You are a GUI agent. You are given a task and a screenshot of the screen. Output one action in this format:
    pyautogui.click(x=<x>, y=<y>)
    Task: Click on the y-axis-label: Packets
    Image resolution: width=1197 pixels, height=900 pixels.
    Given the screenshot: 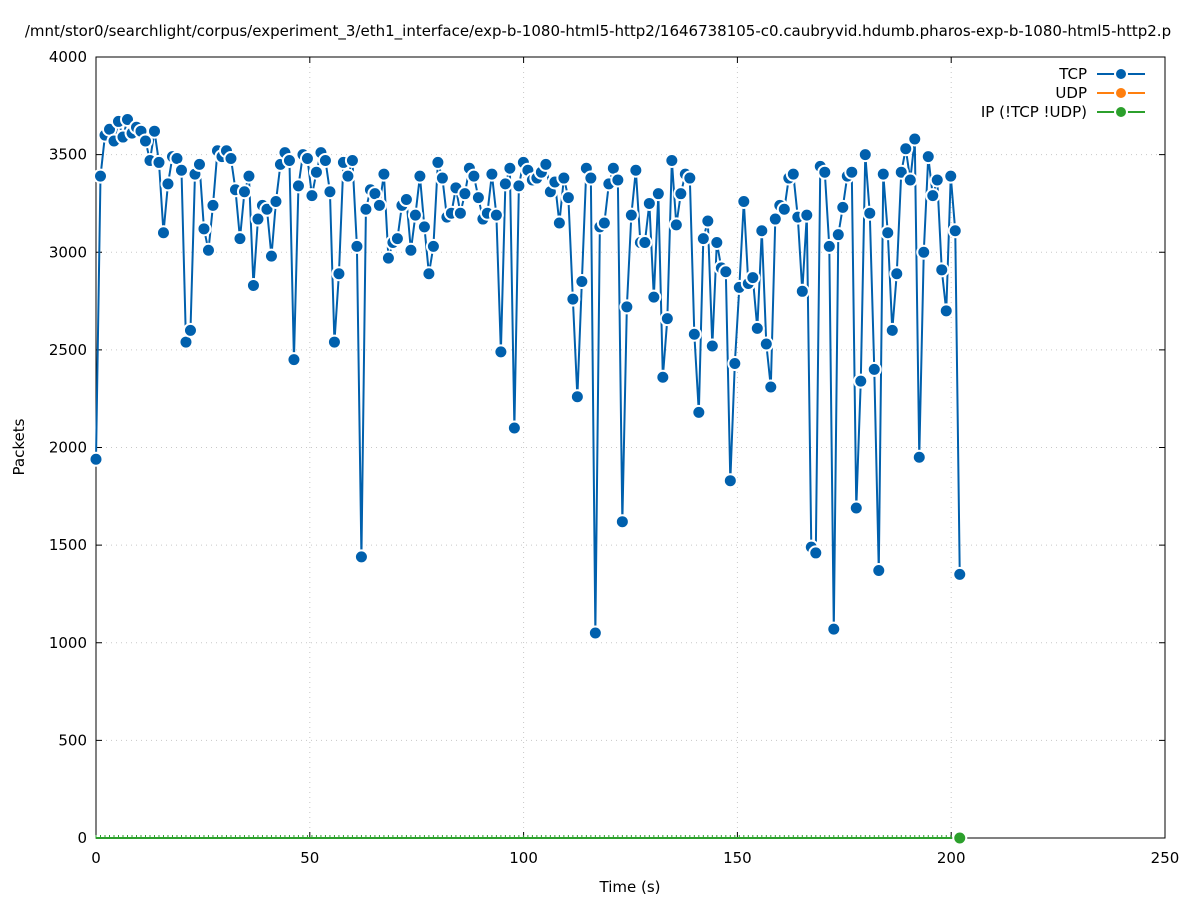 What is the action you would take?
    pyautogui.click(x=19, y=446)
    